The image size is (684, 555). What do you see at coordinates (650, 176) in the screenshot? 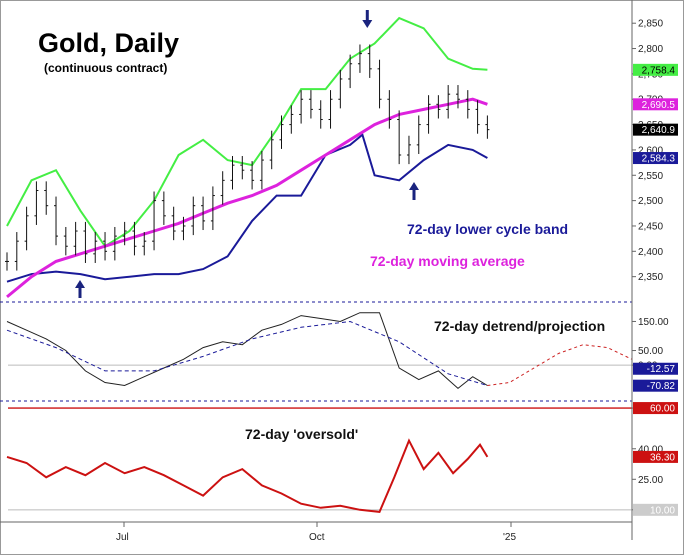
I see `y-tick-label: 2,550` at bounding box center [650, 176].